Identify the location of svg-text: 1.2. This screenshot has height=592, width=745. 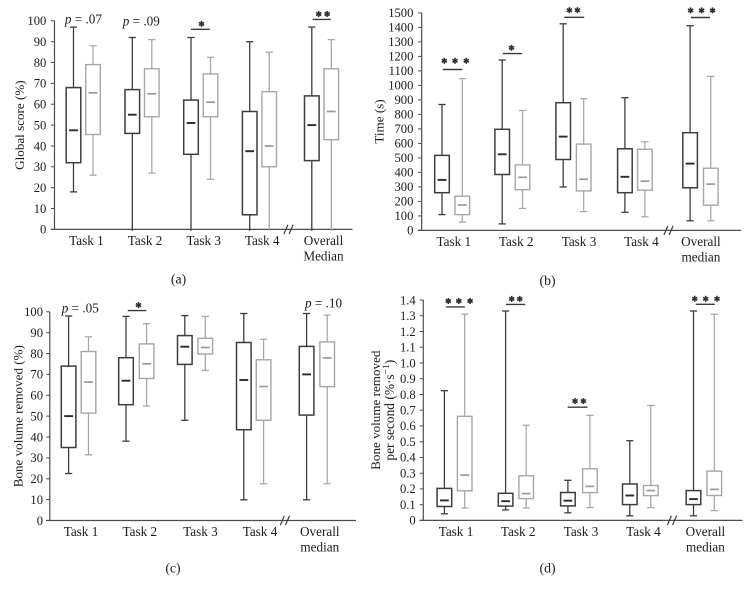
(408, 332).